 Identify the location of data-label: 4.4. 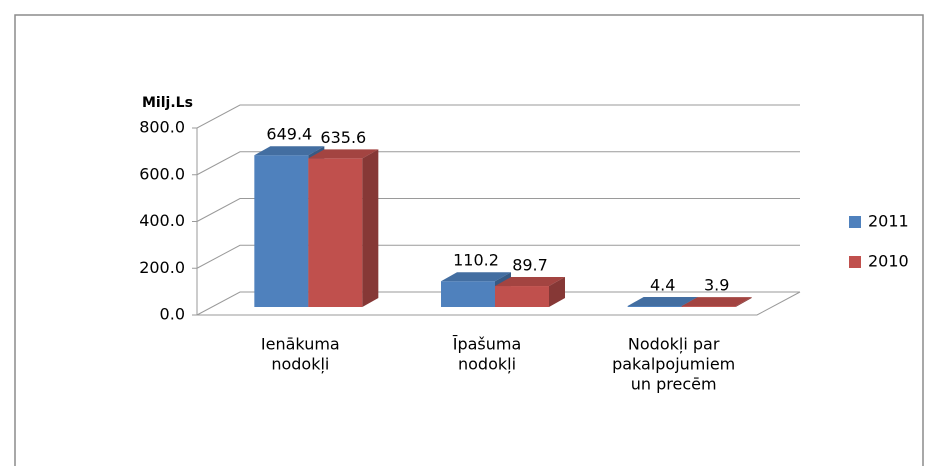
(662, 284).